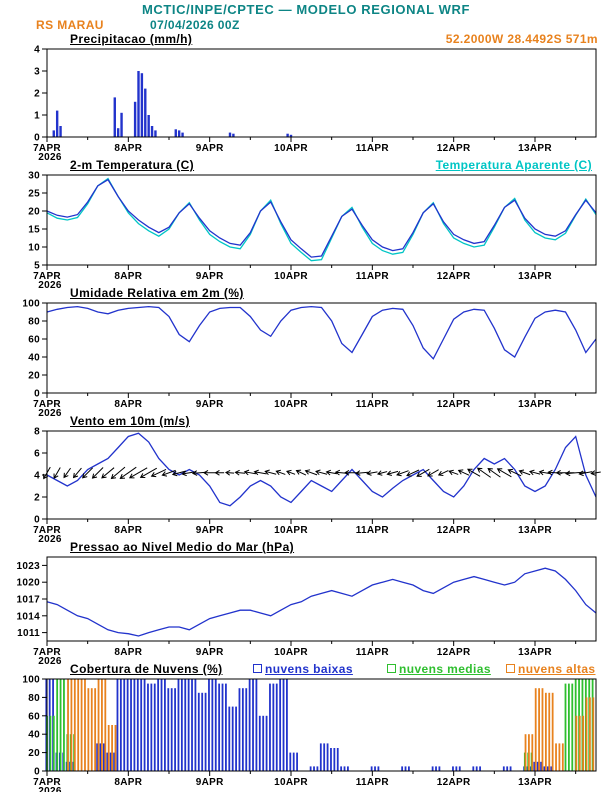 Image resolution: width=612 pixels, height=792 pixels. Describe the element at coordinates (28, 633) in the screenshot. I see `y-tick-label: 1011` at that location.